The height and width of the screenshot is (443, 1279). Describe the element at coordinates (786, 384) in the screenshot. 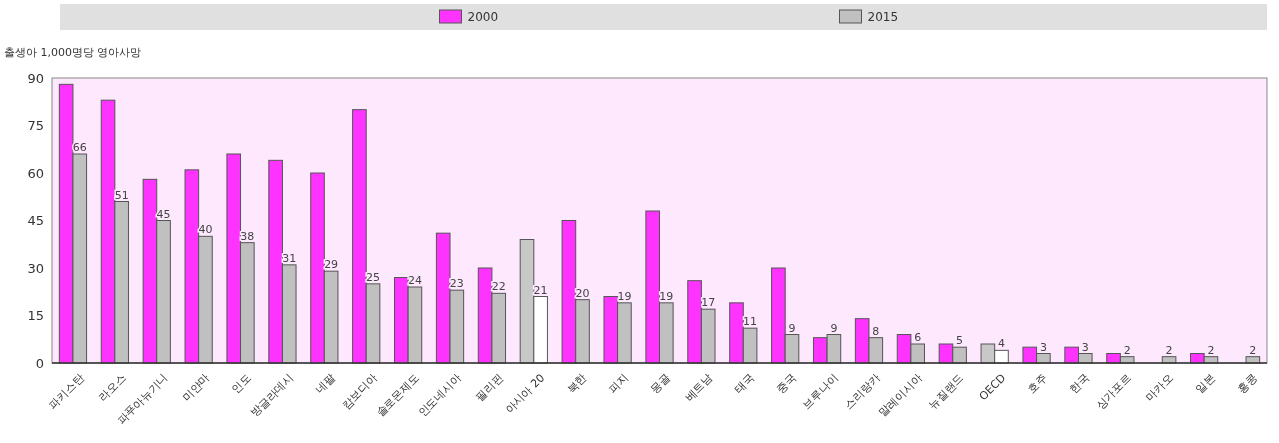

I see `x-tick-label: 중국` at that location.